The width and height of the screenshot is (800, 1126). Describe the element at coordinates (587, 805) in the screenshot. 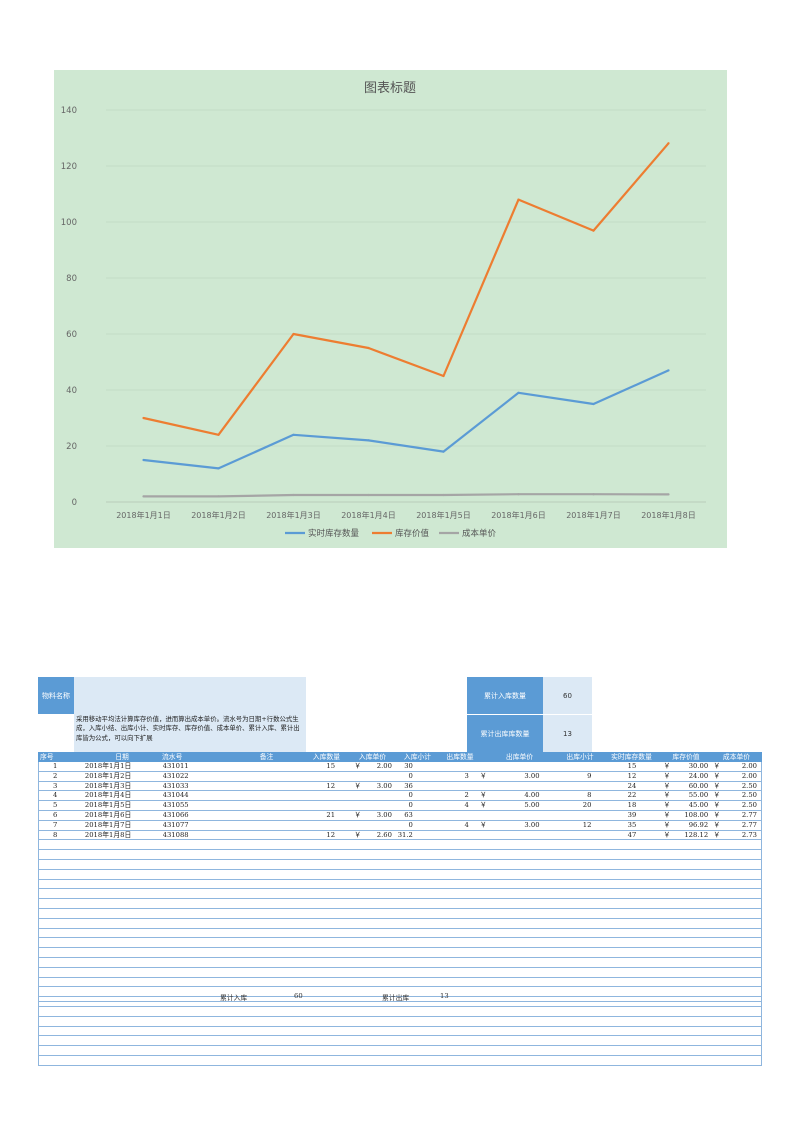

I see `cell-out-sub: 20` at that location.